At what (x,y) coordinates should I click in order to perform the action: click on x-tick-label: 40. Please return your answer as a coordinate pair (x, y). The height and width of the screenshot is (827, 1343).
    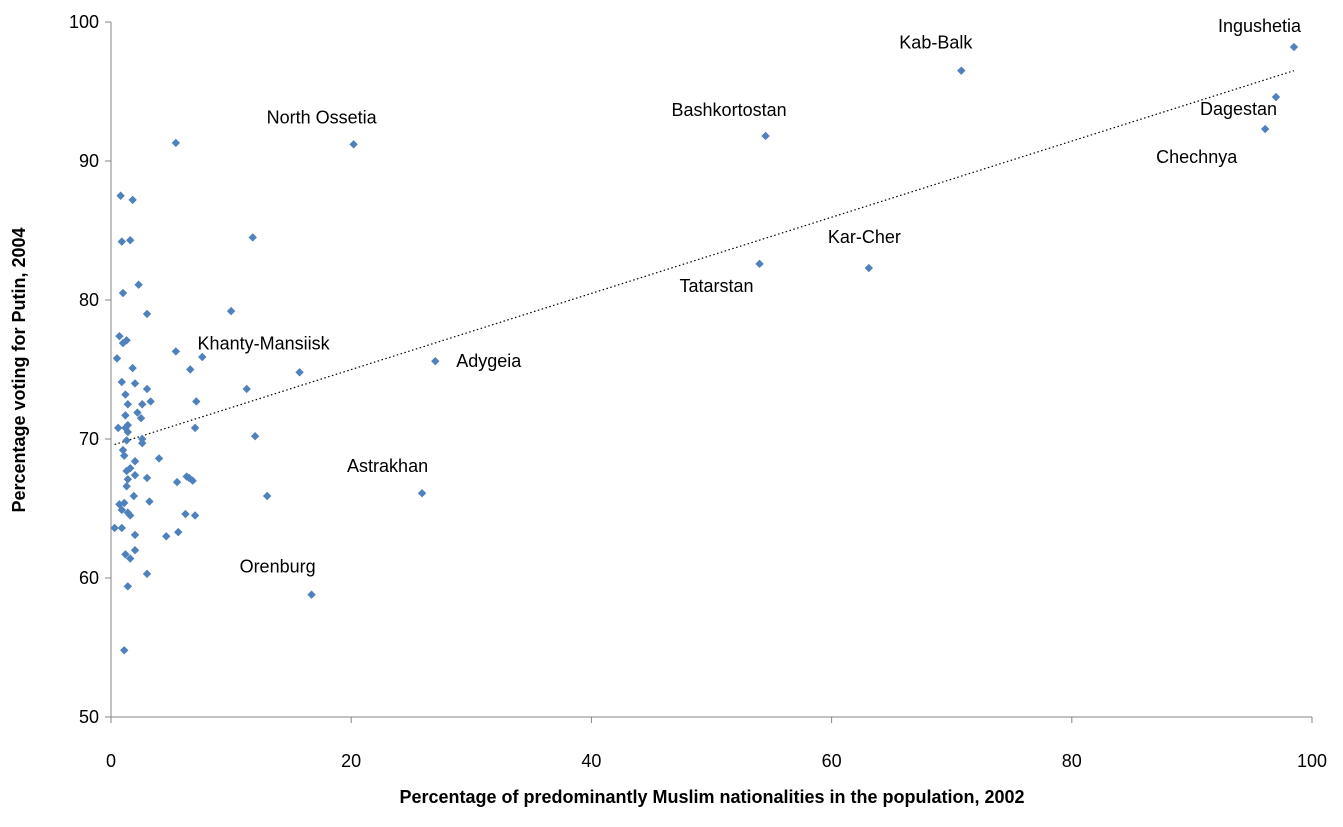
    Looking at the image, I should click on (591, 761).